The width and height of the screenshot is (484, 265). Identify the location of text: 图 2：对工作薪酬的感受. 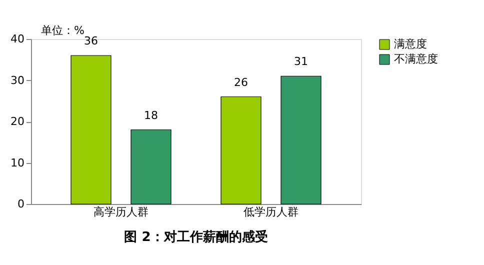
(196, 237).